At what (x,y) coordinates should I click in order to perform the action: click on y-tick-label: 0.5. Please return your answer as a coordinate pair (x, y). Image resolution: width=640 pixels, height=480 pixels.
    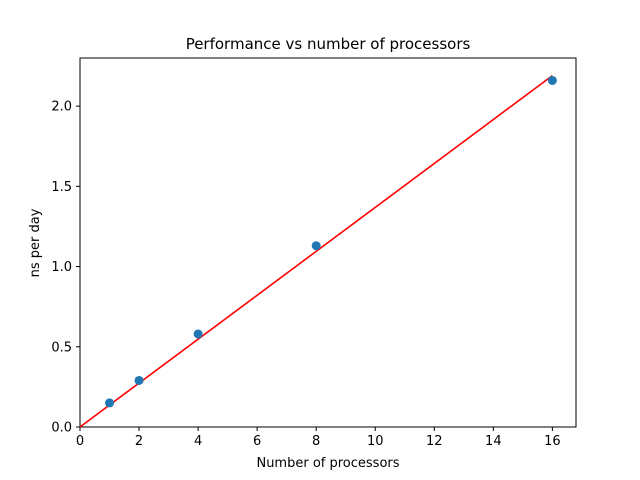
    Looking at the image, I should click on (61, 347).